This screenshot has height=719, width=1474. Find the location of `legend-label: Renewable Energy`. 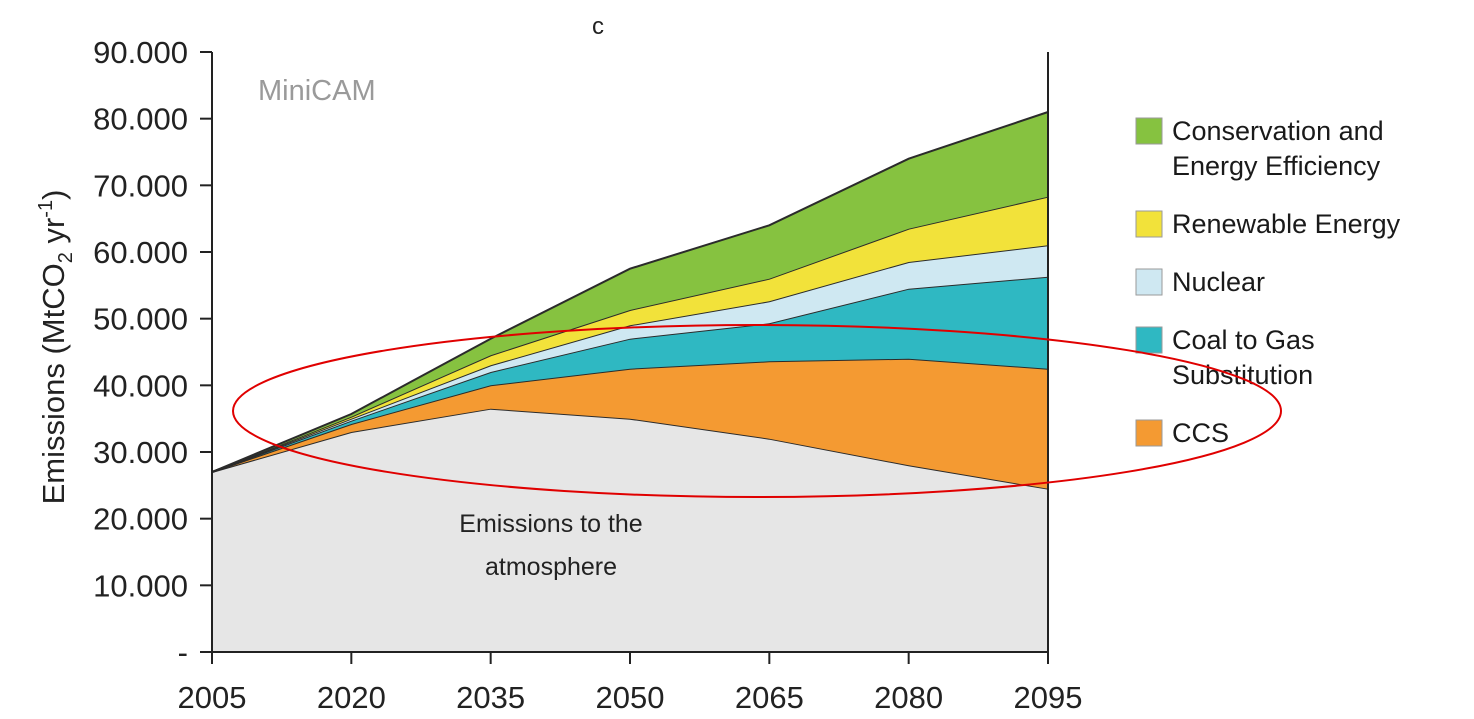

legend-label: Renewable Energy is located at coordinates (1286, 224).